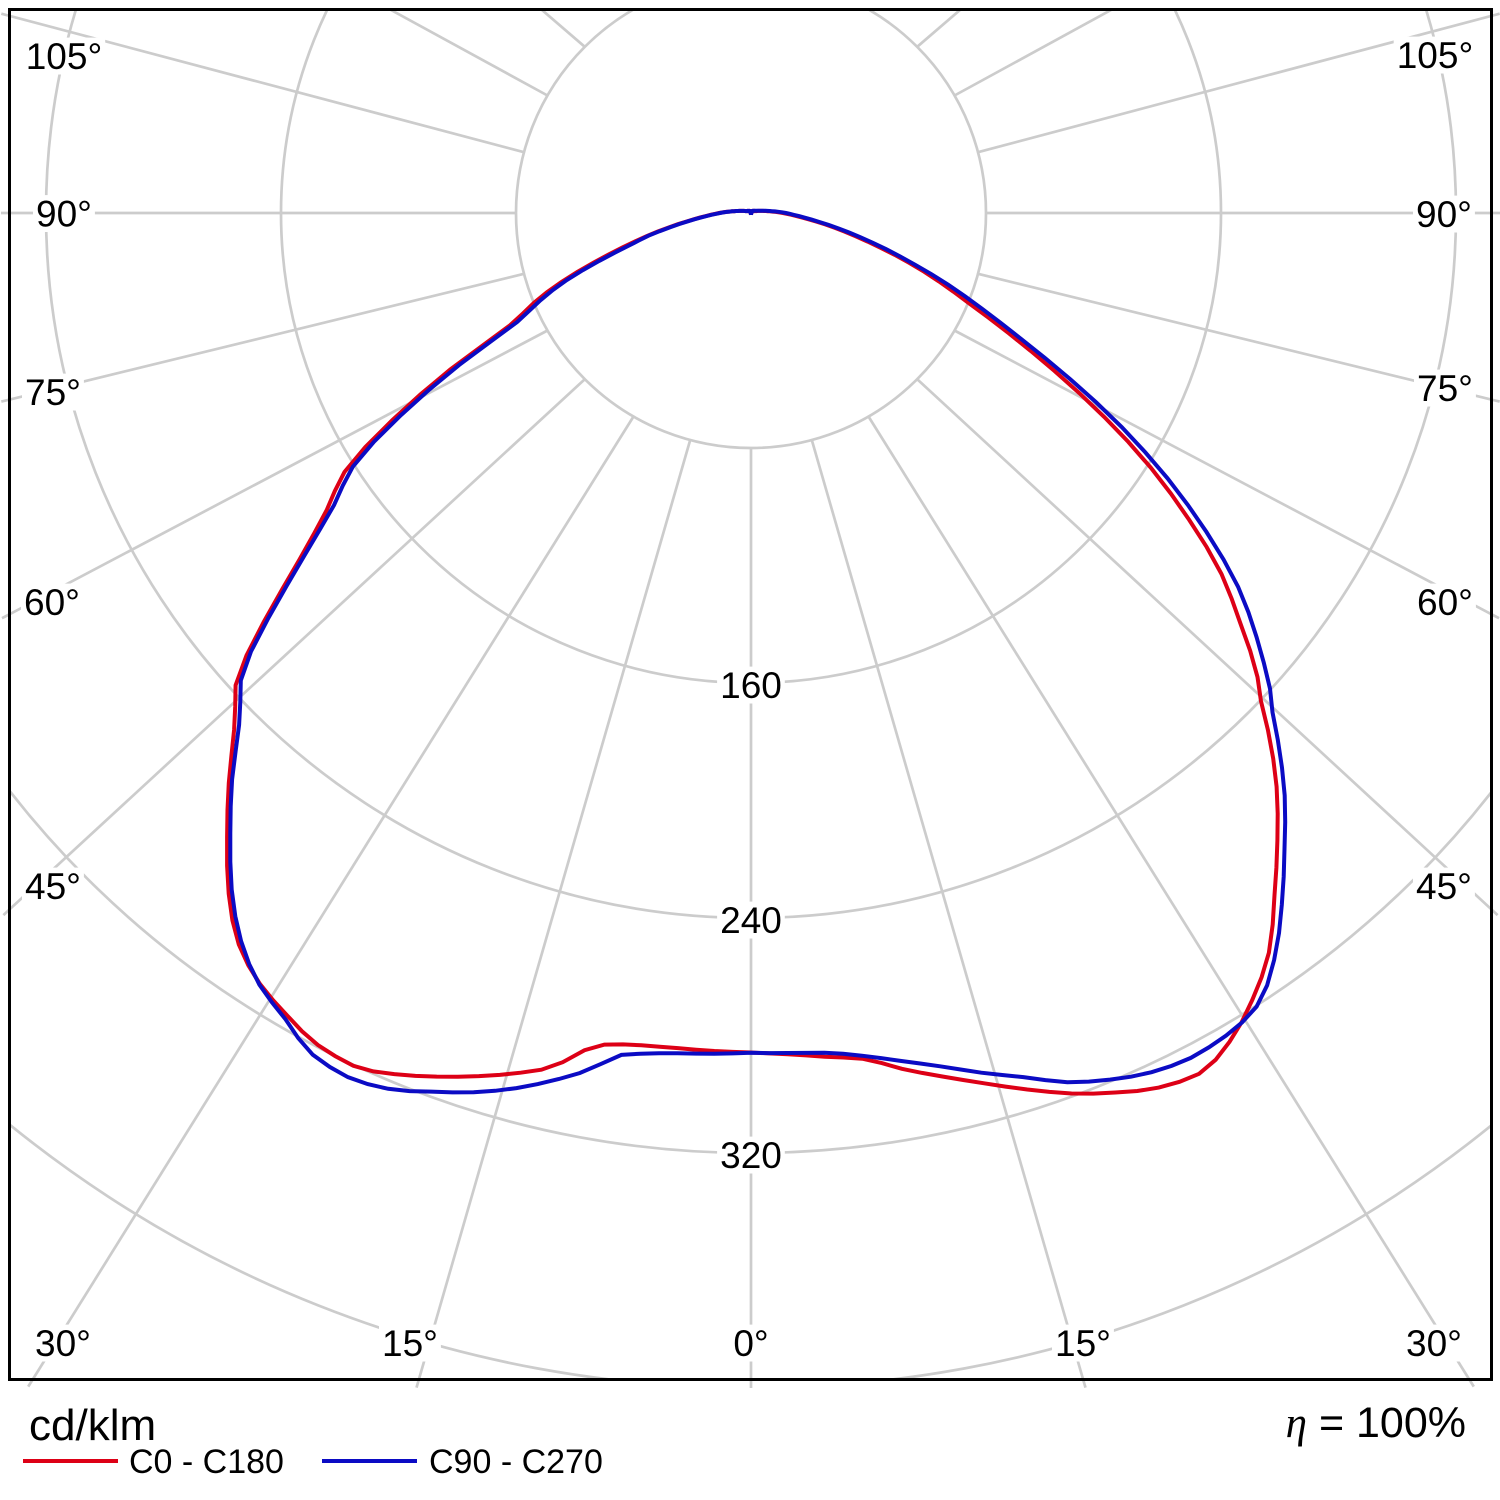  I want to click on svg-text: η = 100%, so click(1376, 1423).